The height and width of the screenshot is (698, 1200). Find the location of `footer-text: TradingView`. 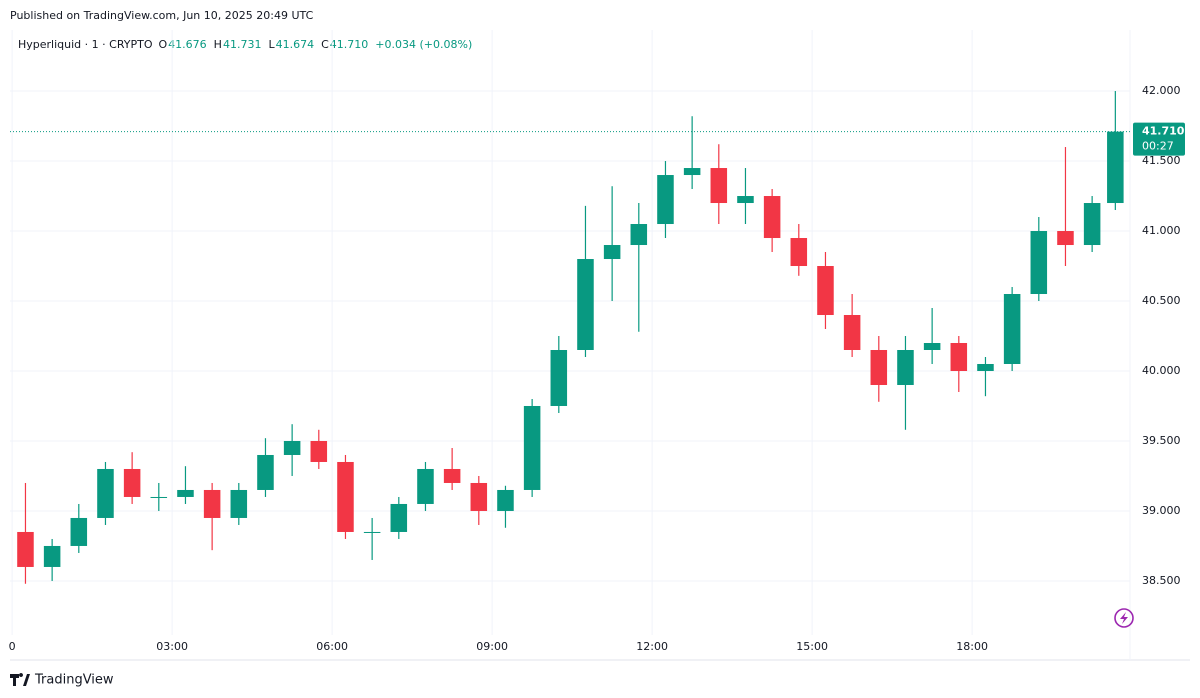

footer-text: TradingView is located at coordinates (74, 680).